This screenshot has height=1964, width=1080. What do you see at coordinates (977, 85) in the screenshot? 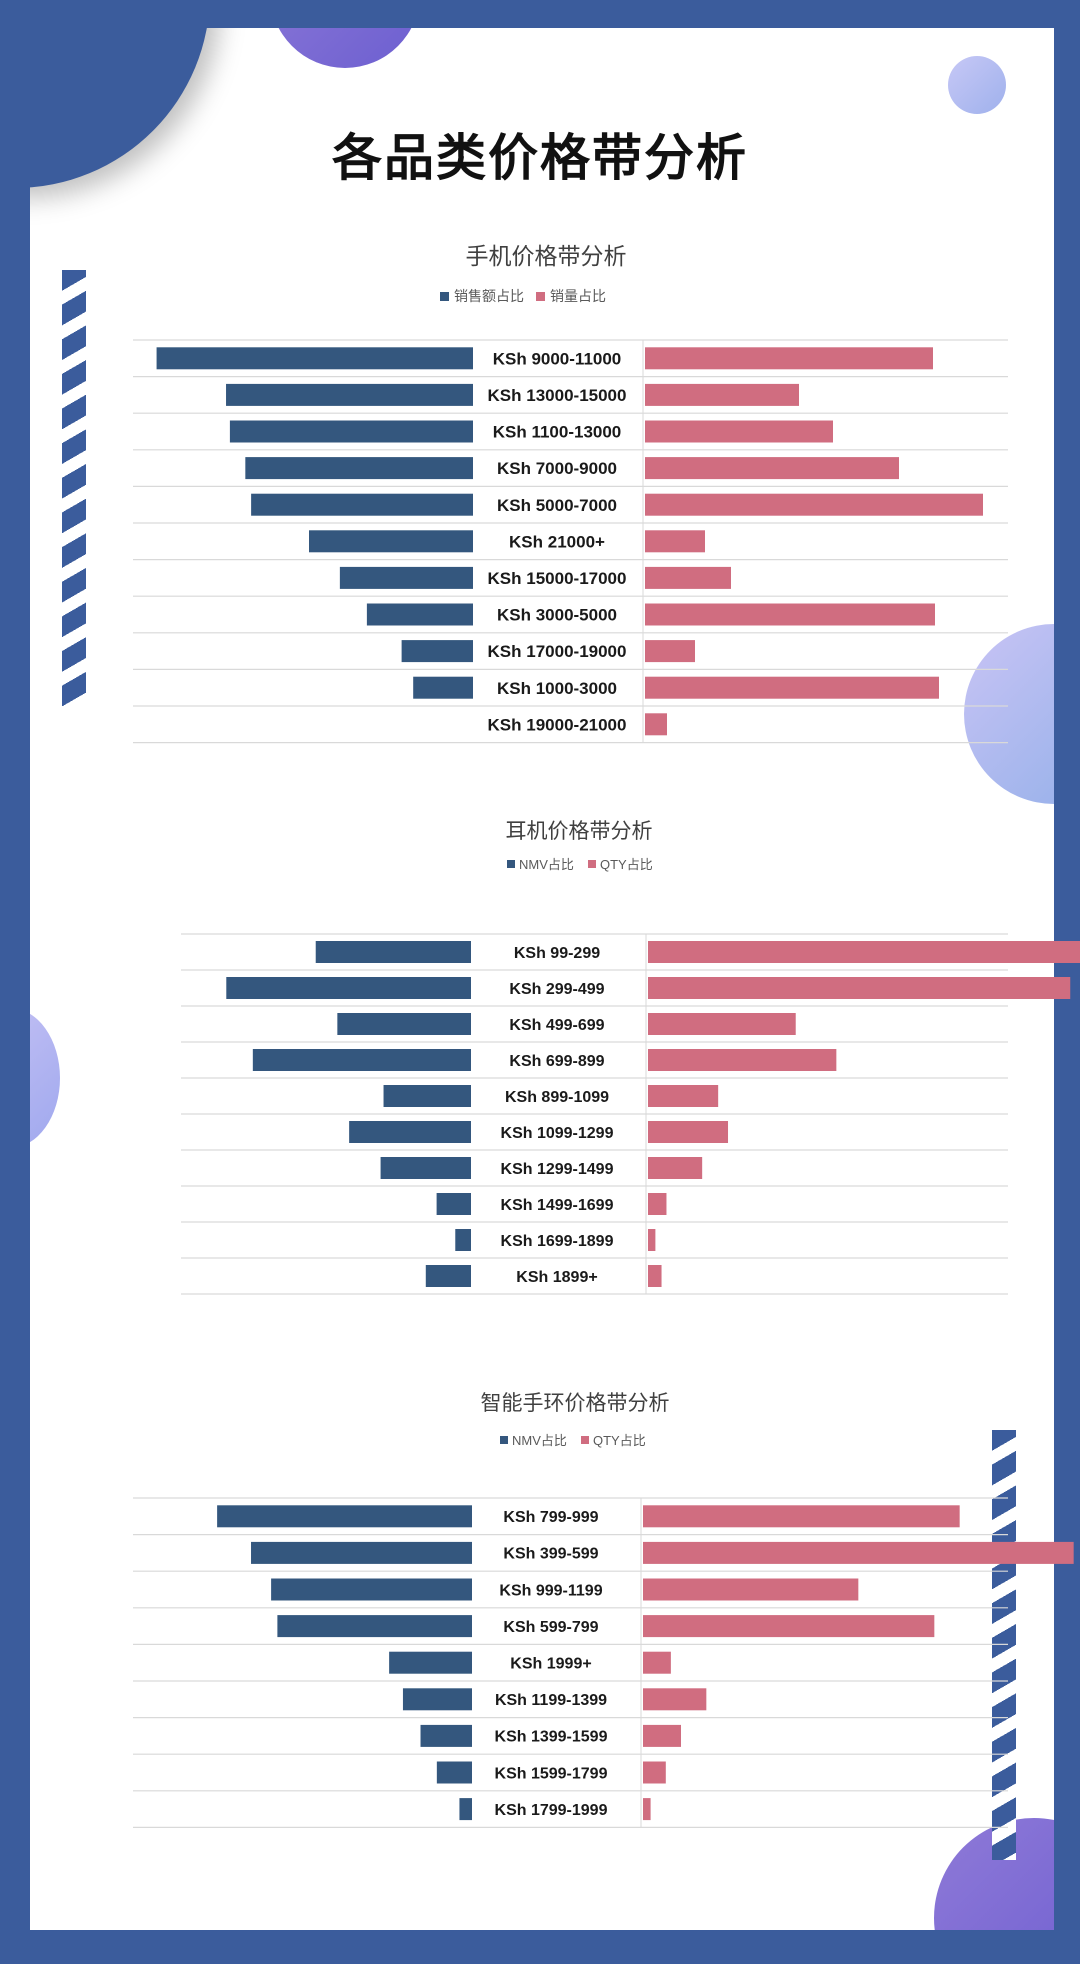
I see `decor-circle` at bounding box center [977, 85].